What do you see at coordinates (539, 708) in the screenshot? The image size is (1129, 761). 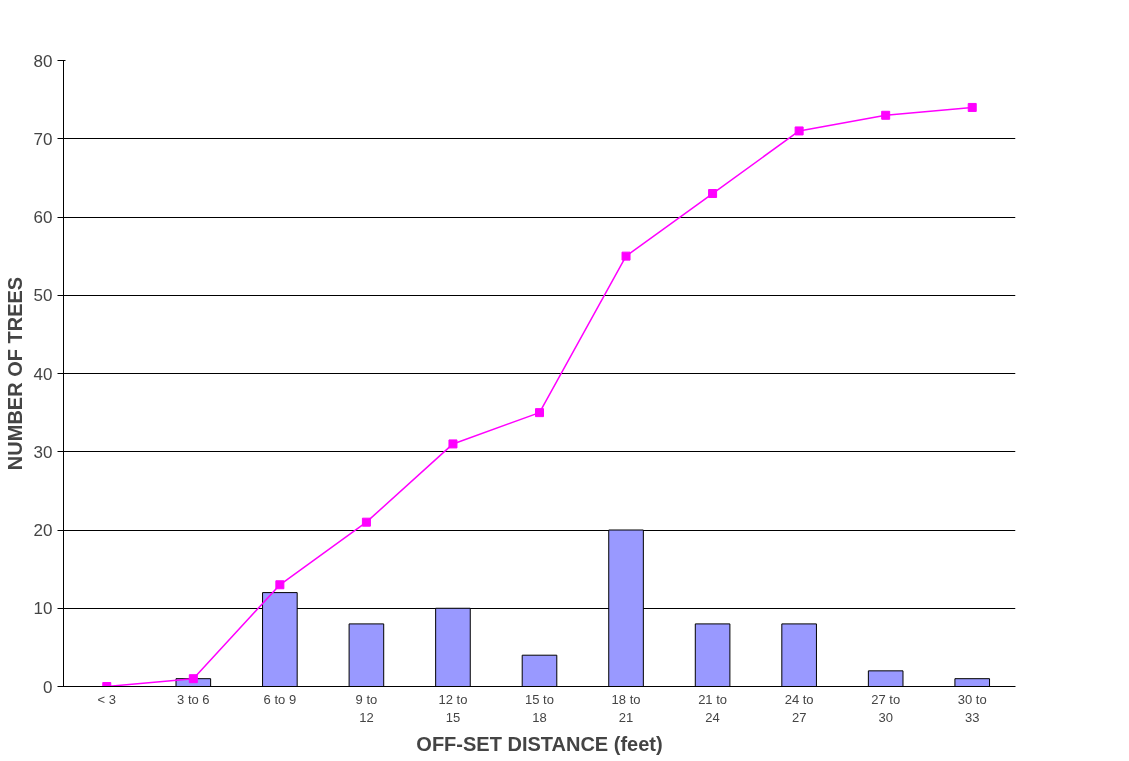 I see `x-tick-label: 15 to 18` at bounding box center [539, 708].